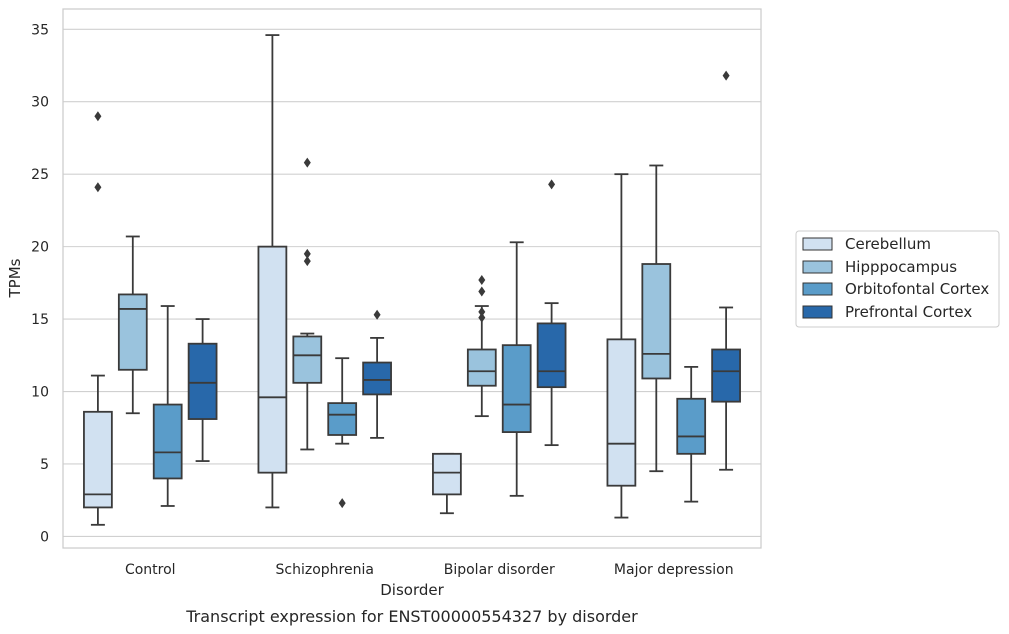  I want to click on y-tick-label: 20, so click(40, 248).